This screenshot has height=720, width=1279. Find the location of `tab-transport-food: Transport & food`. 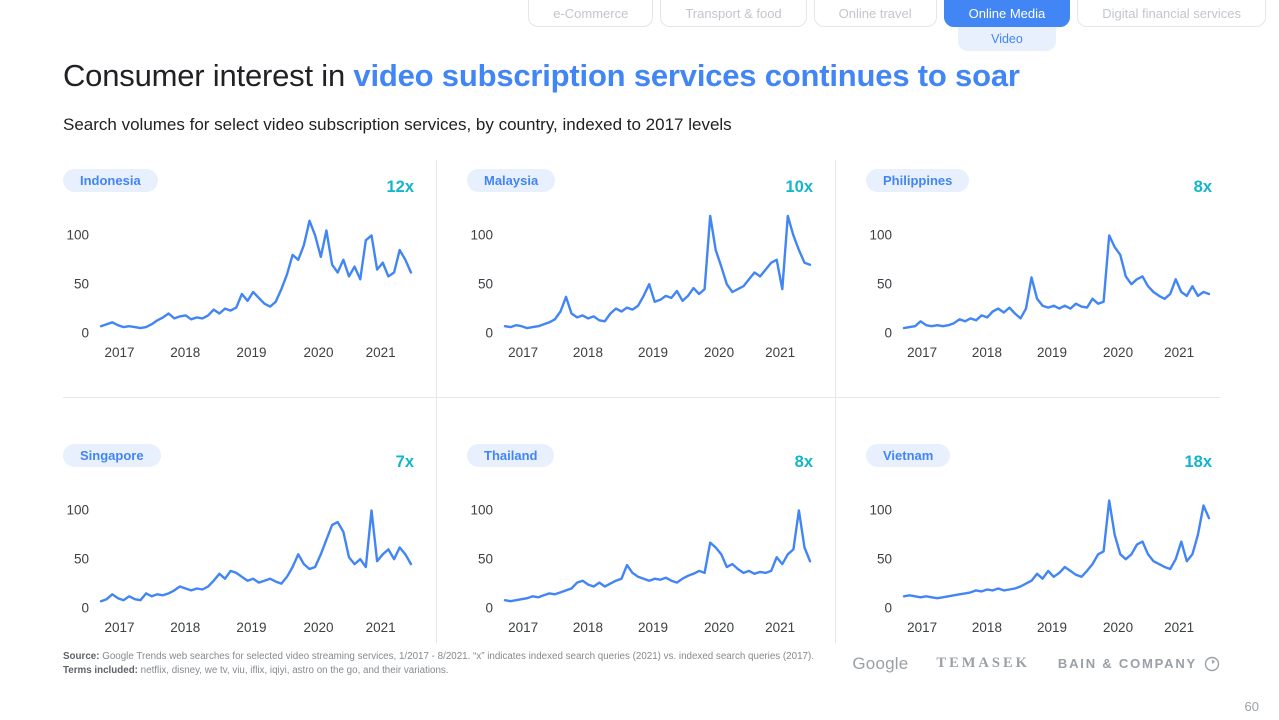

tab-transport-food: Transport & food is located at coordinates (733, 13).